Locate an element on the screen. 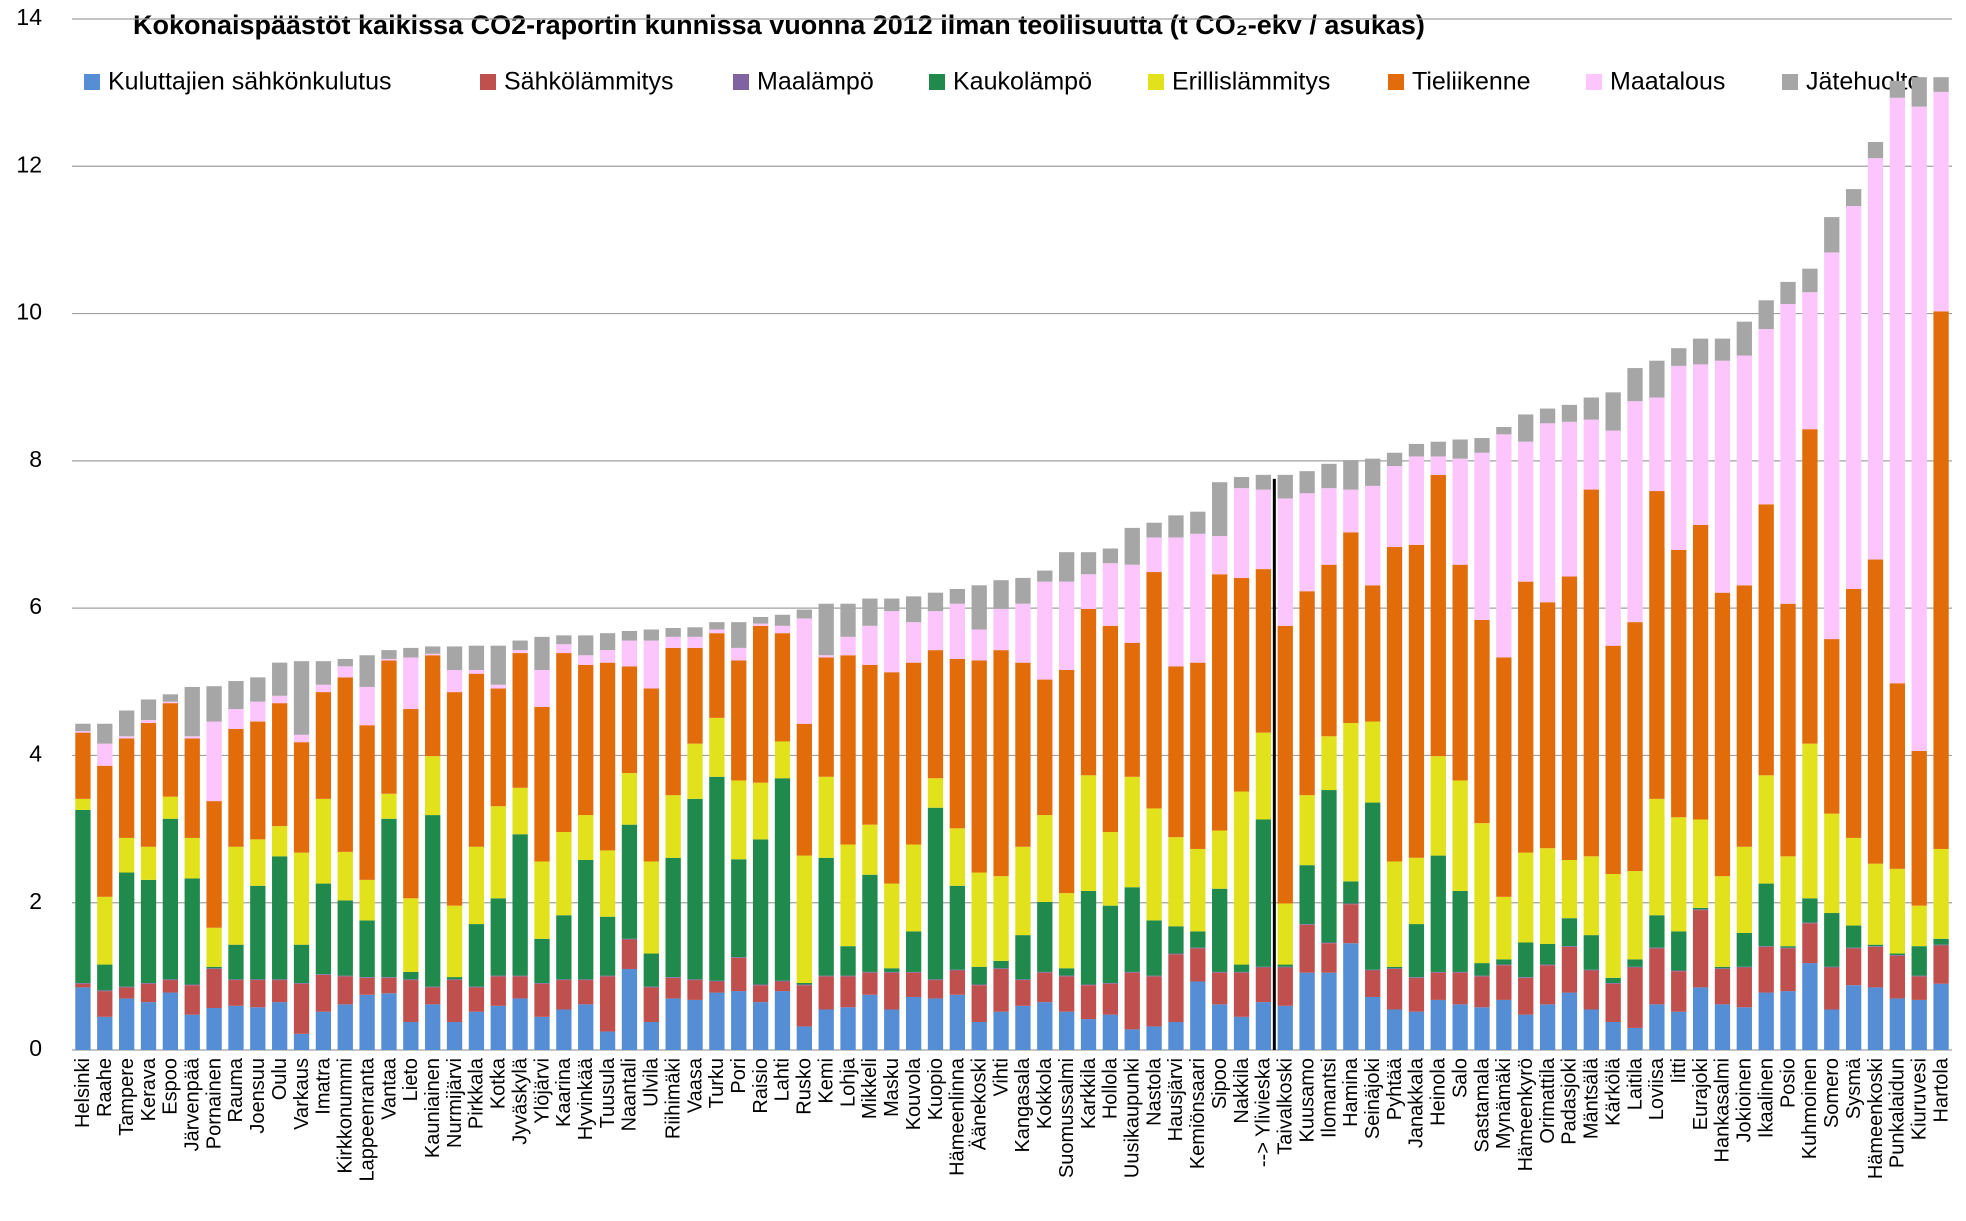 This screenshot has width=1966, height=1221. x-tick-label: Hartola is located at coordinates (1941, 1089).